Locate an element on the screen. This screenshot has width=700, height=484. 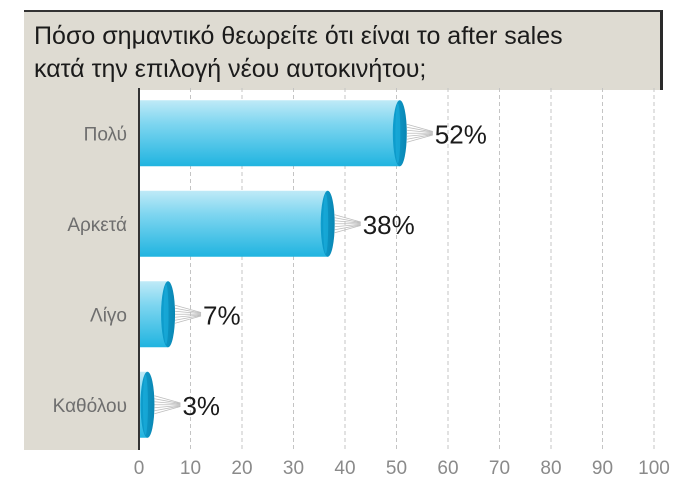
x-tick-label: 70 is located at coordinates (499, 468).